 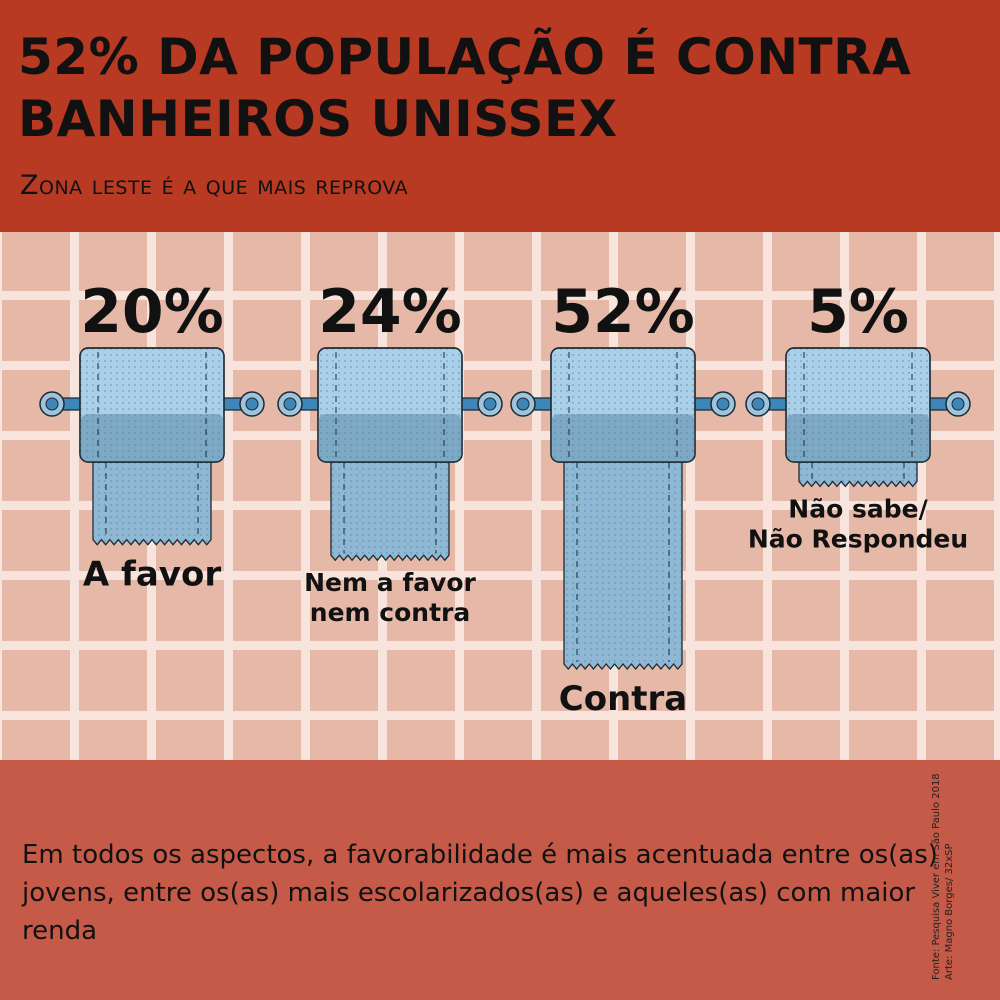 I want to click on category-label: Nem a favor nem contra, so click(x=390, y=597).